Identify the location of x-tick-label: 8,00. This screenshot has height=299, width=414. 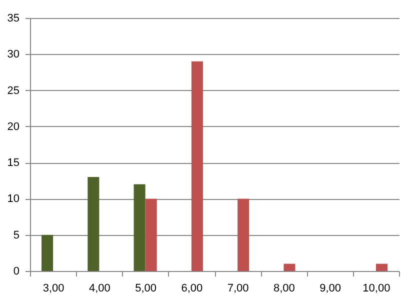
(284, 288).